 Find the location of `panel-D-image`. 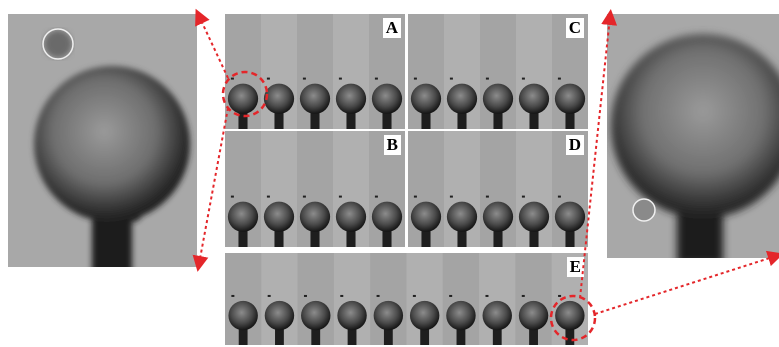

panel-D-image is located at coordinates (498, 189).